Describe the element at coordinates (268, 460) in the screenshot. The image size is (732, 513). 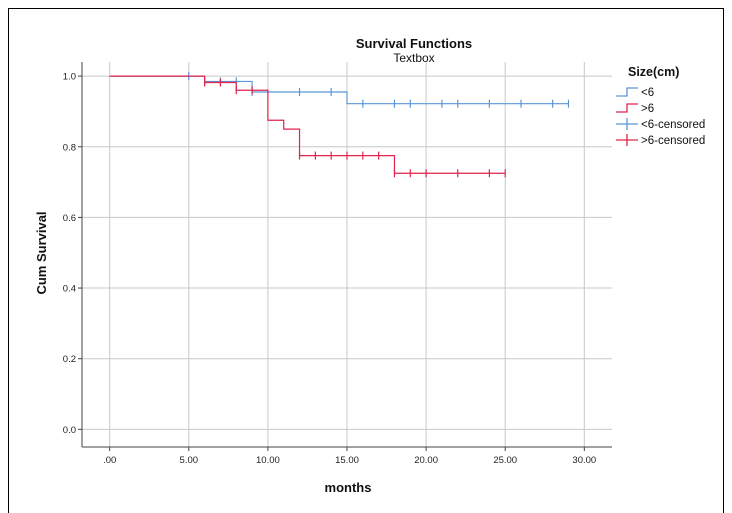
I see `x-tick-label: 10.00` at that location.